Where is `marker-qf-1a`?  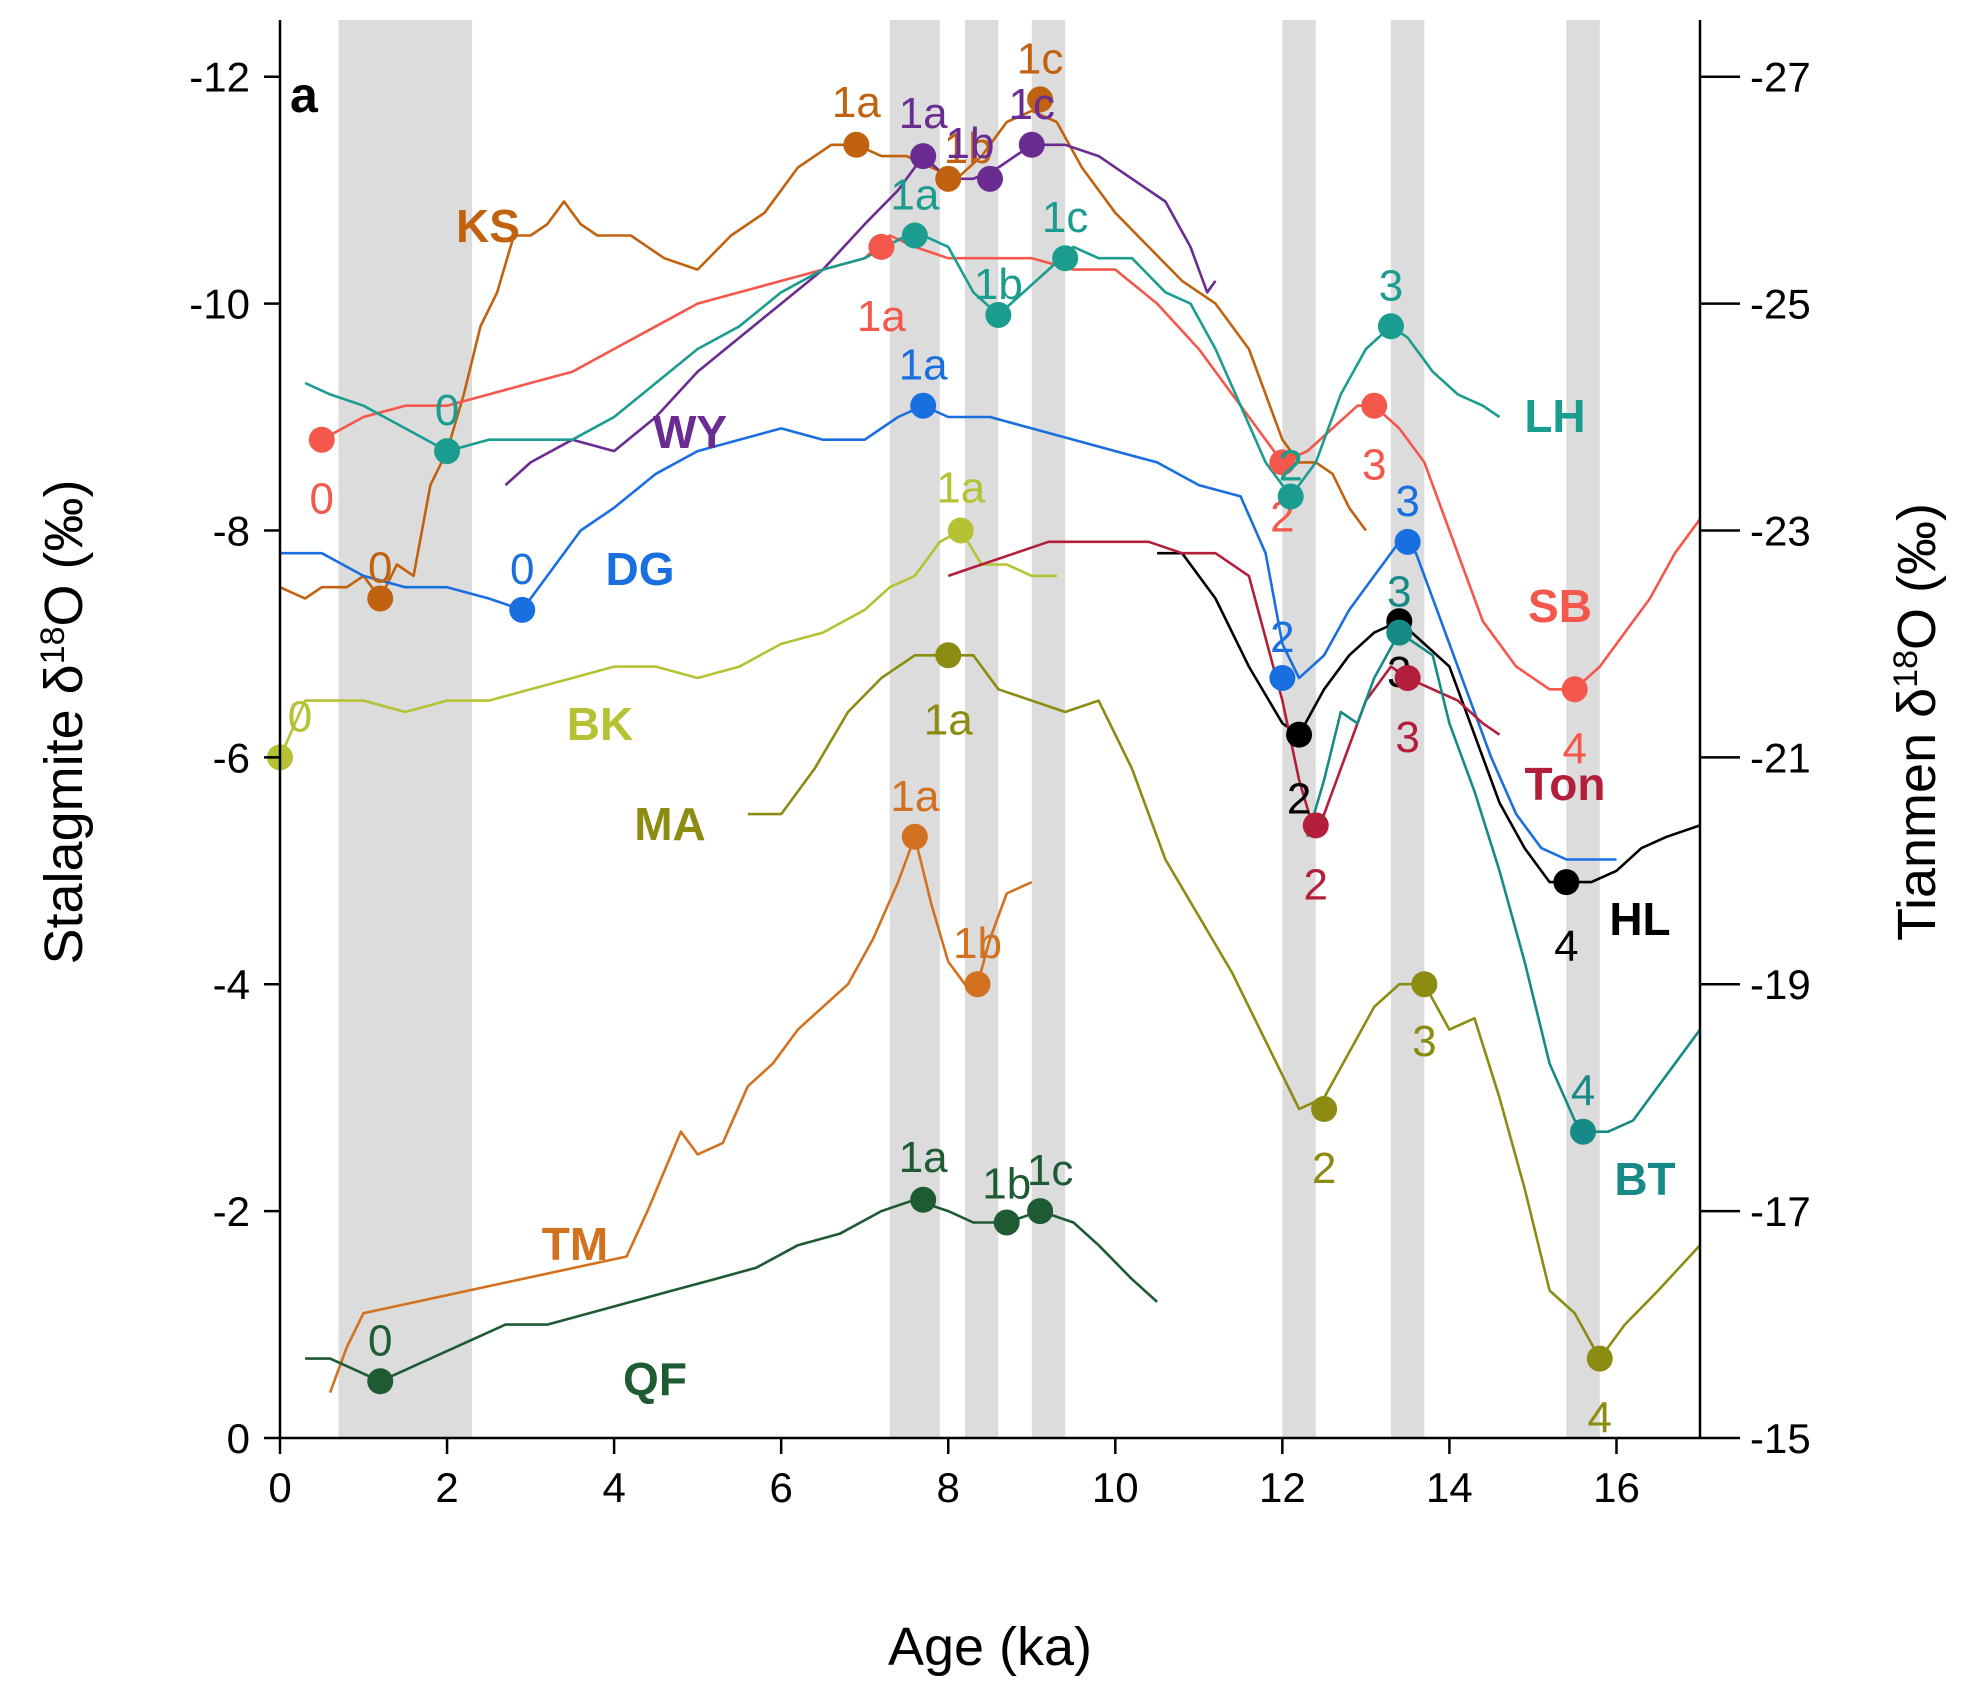 marker-qf-1a is located at coordinates (923, 1199).